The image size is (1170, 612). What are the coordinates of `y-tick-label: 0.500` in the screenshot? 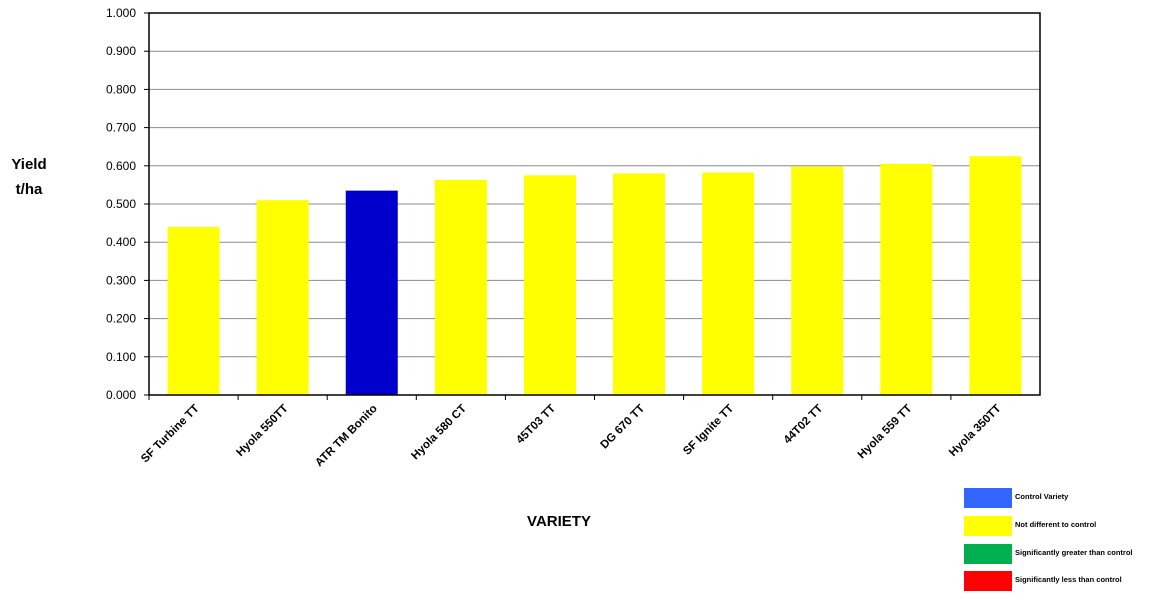 It's located at (121, 204).